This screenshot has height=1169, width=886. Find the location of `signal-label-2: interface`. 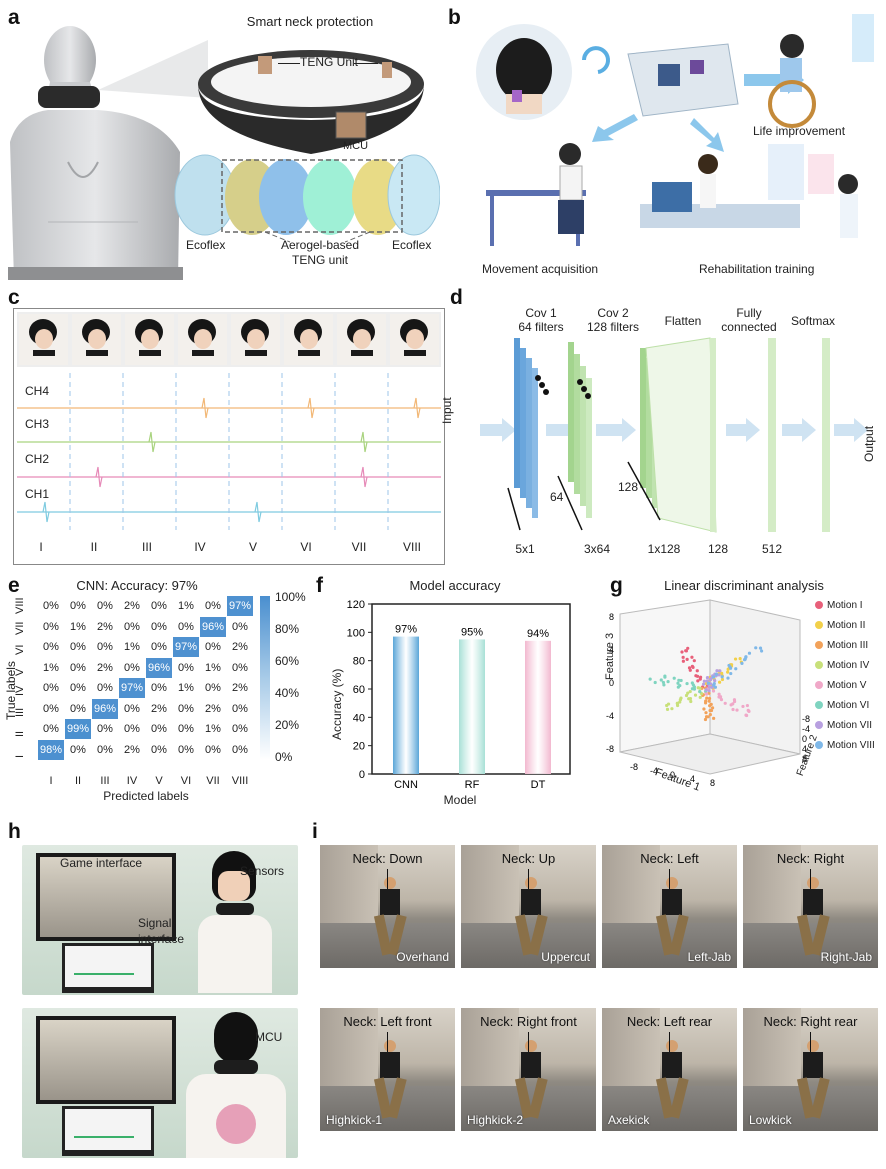

signal-label-2: interface is located at coordinates (161, 939).